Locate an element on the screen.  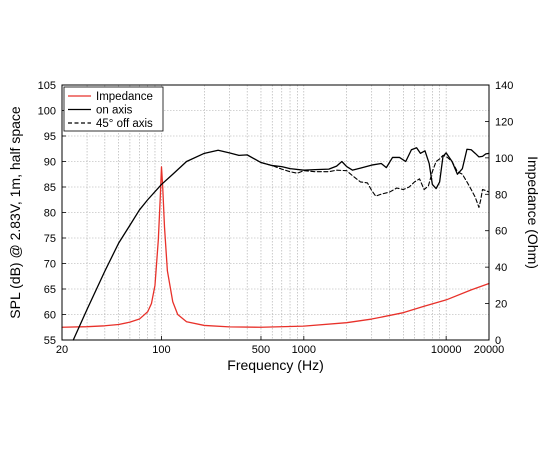
y-left-tick-label: 65 is located at coordinates (50, 290).